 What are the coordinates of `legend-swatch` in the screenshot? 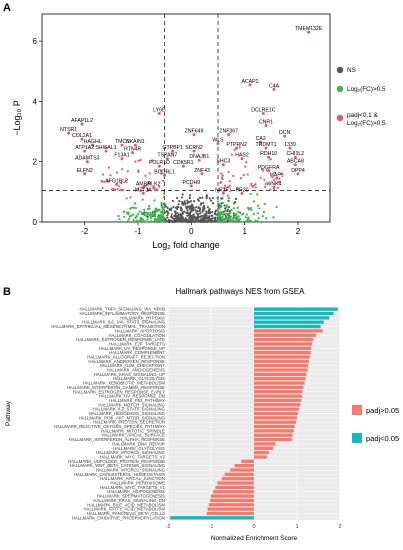 It's located at (340, 70).